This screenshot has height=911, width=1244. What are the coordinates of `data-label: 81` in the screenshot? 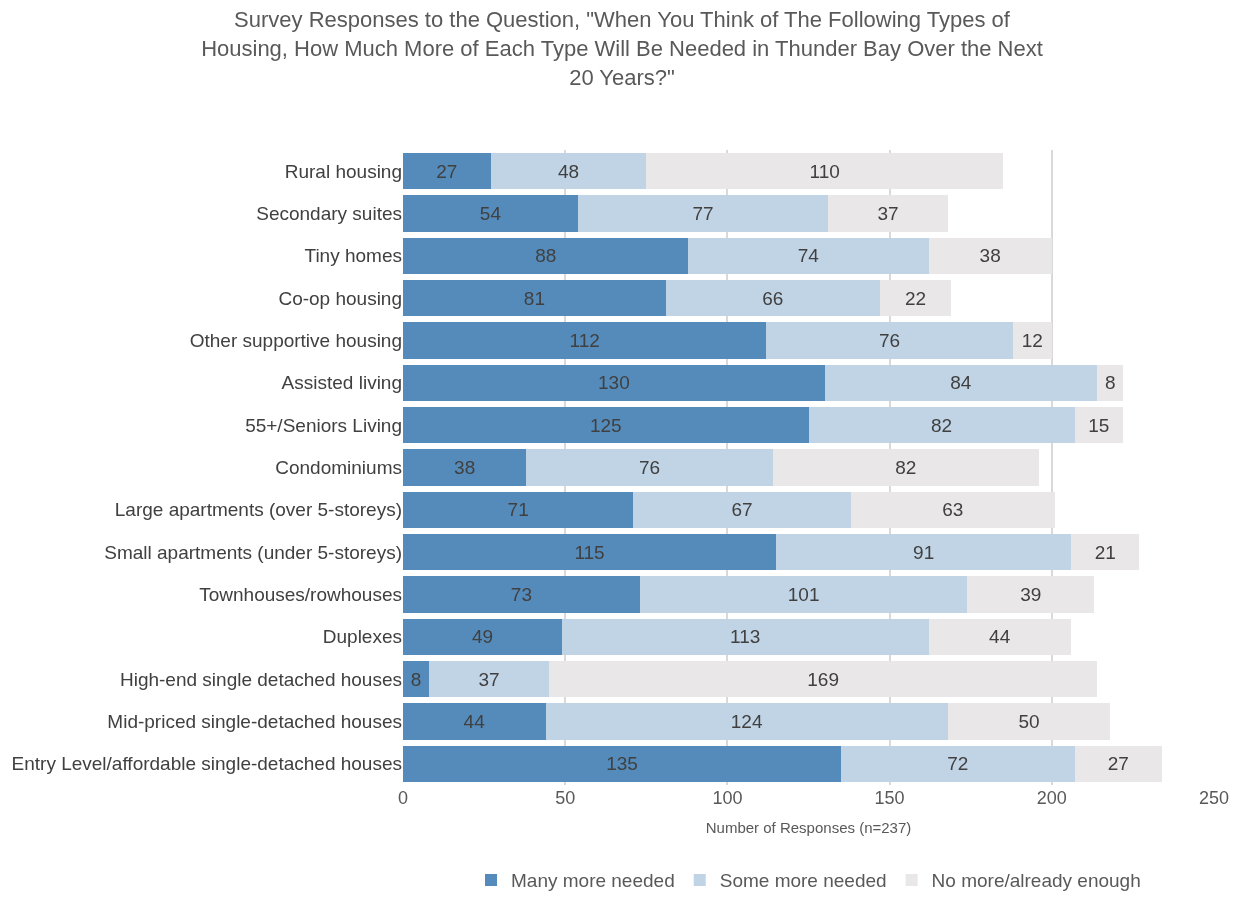 It's located at (534, 298).